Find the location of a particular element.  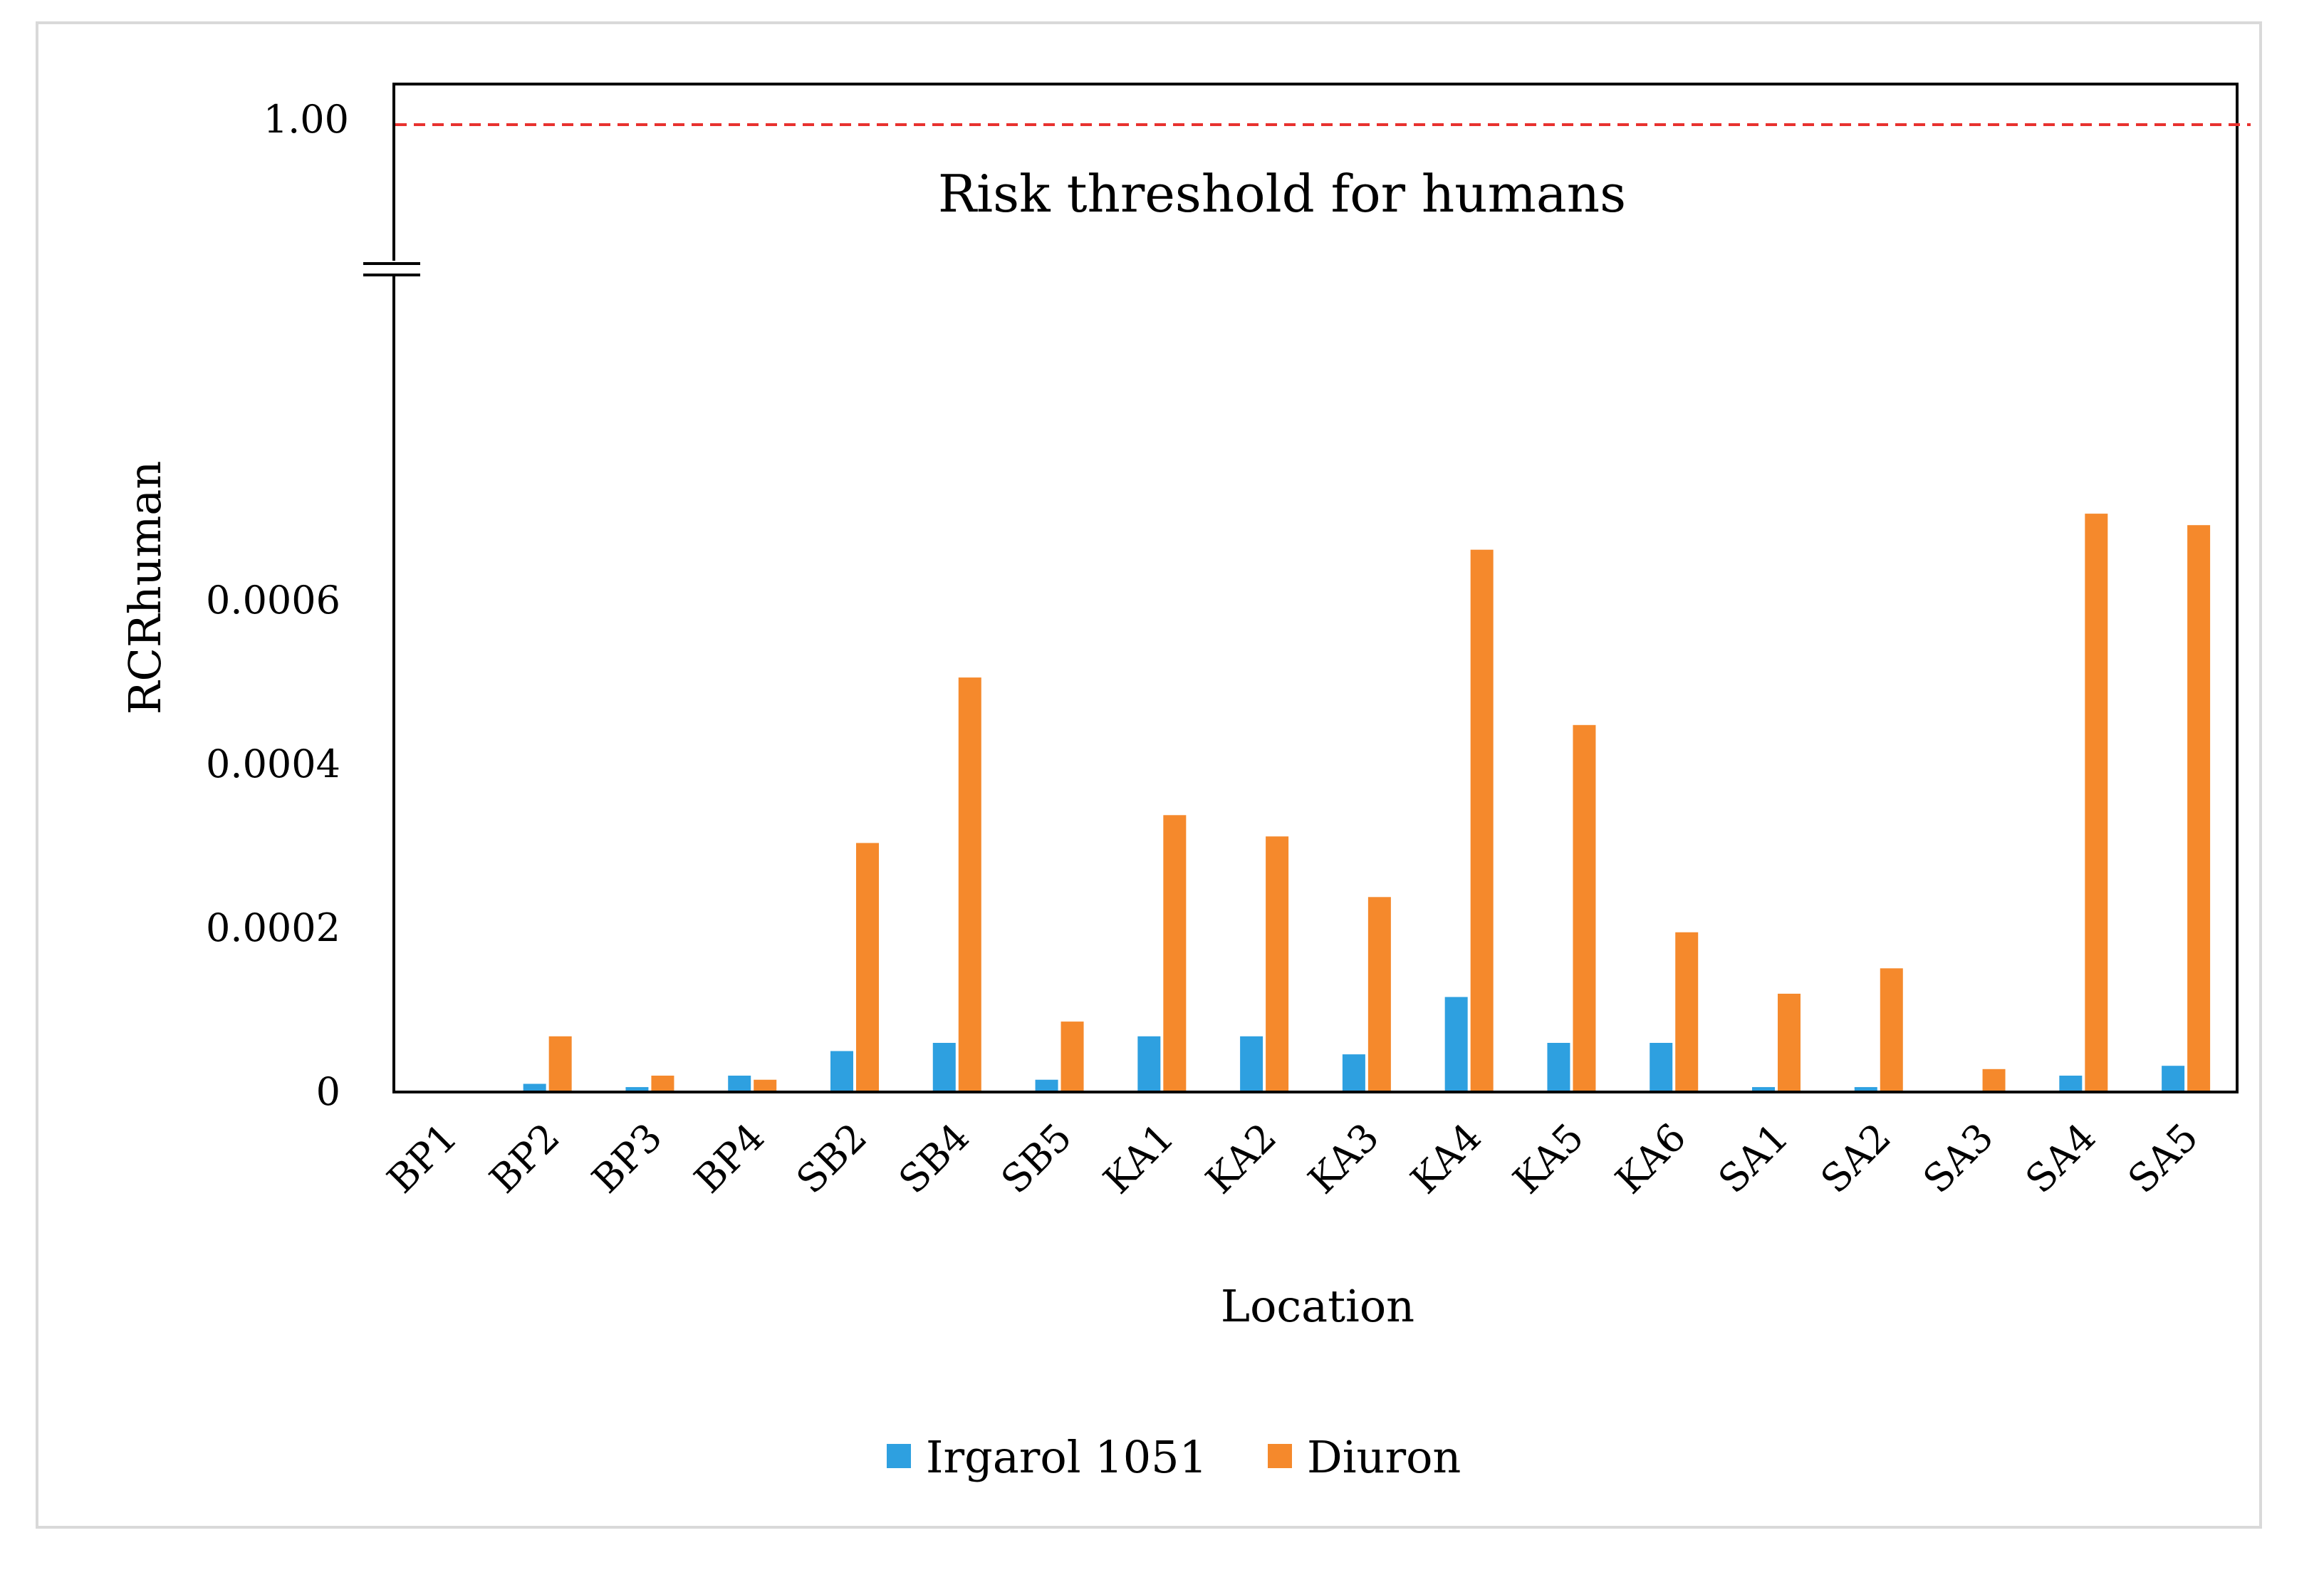

x-tick-label: KA4 is located at coordinates (1445, 1158).